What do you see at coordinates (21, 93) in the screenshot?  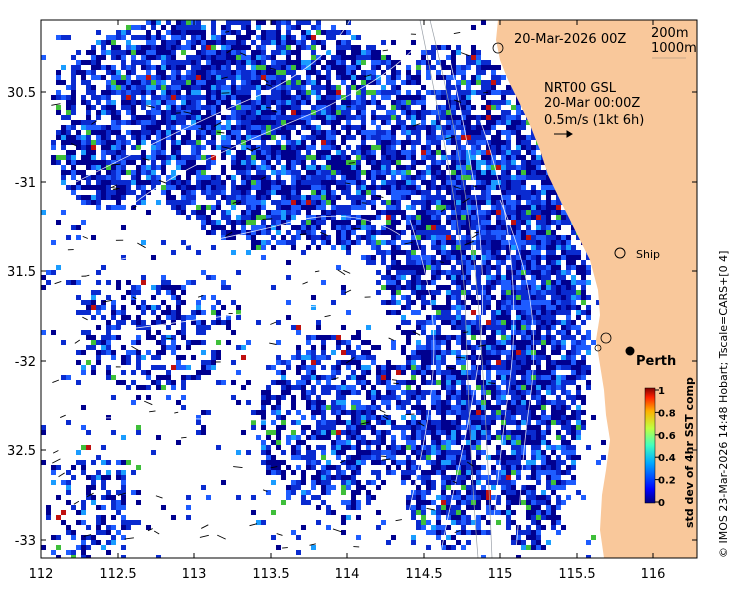 I see `y-tick-label: 30.5` at bounding box center [21, 93].